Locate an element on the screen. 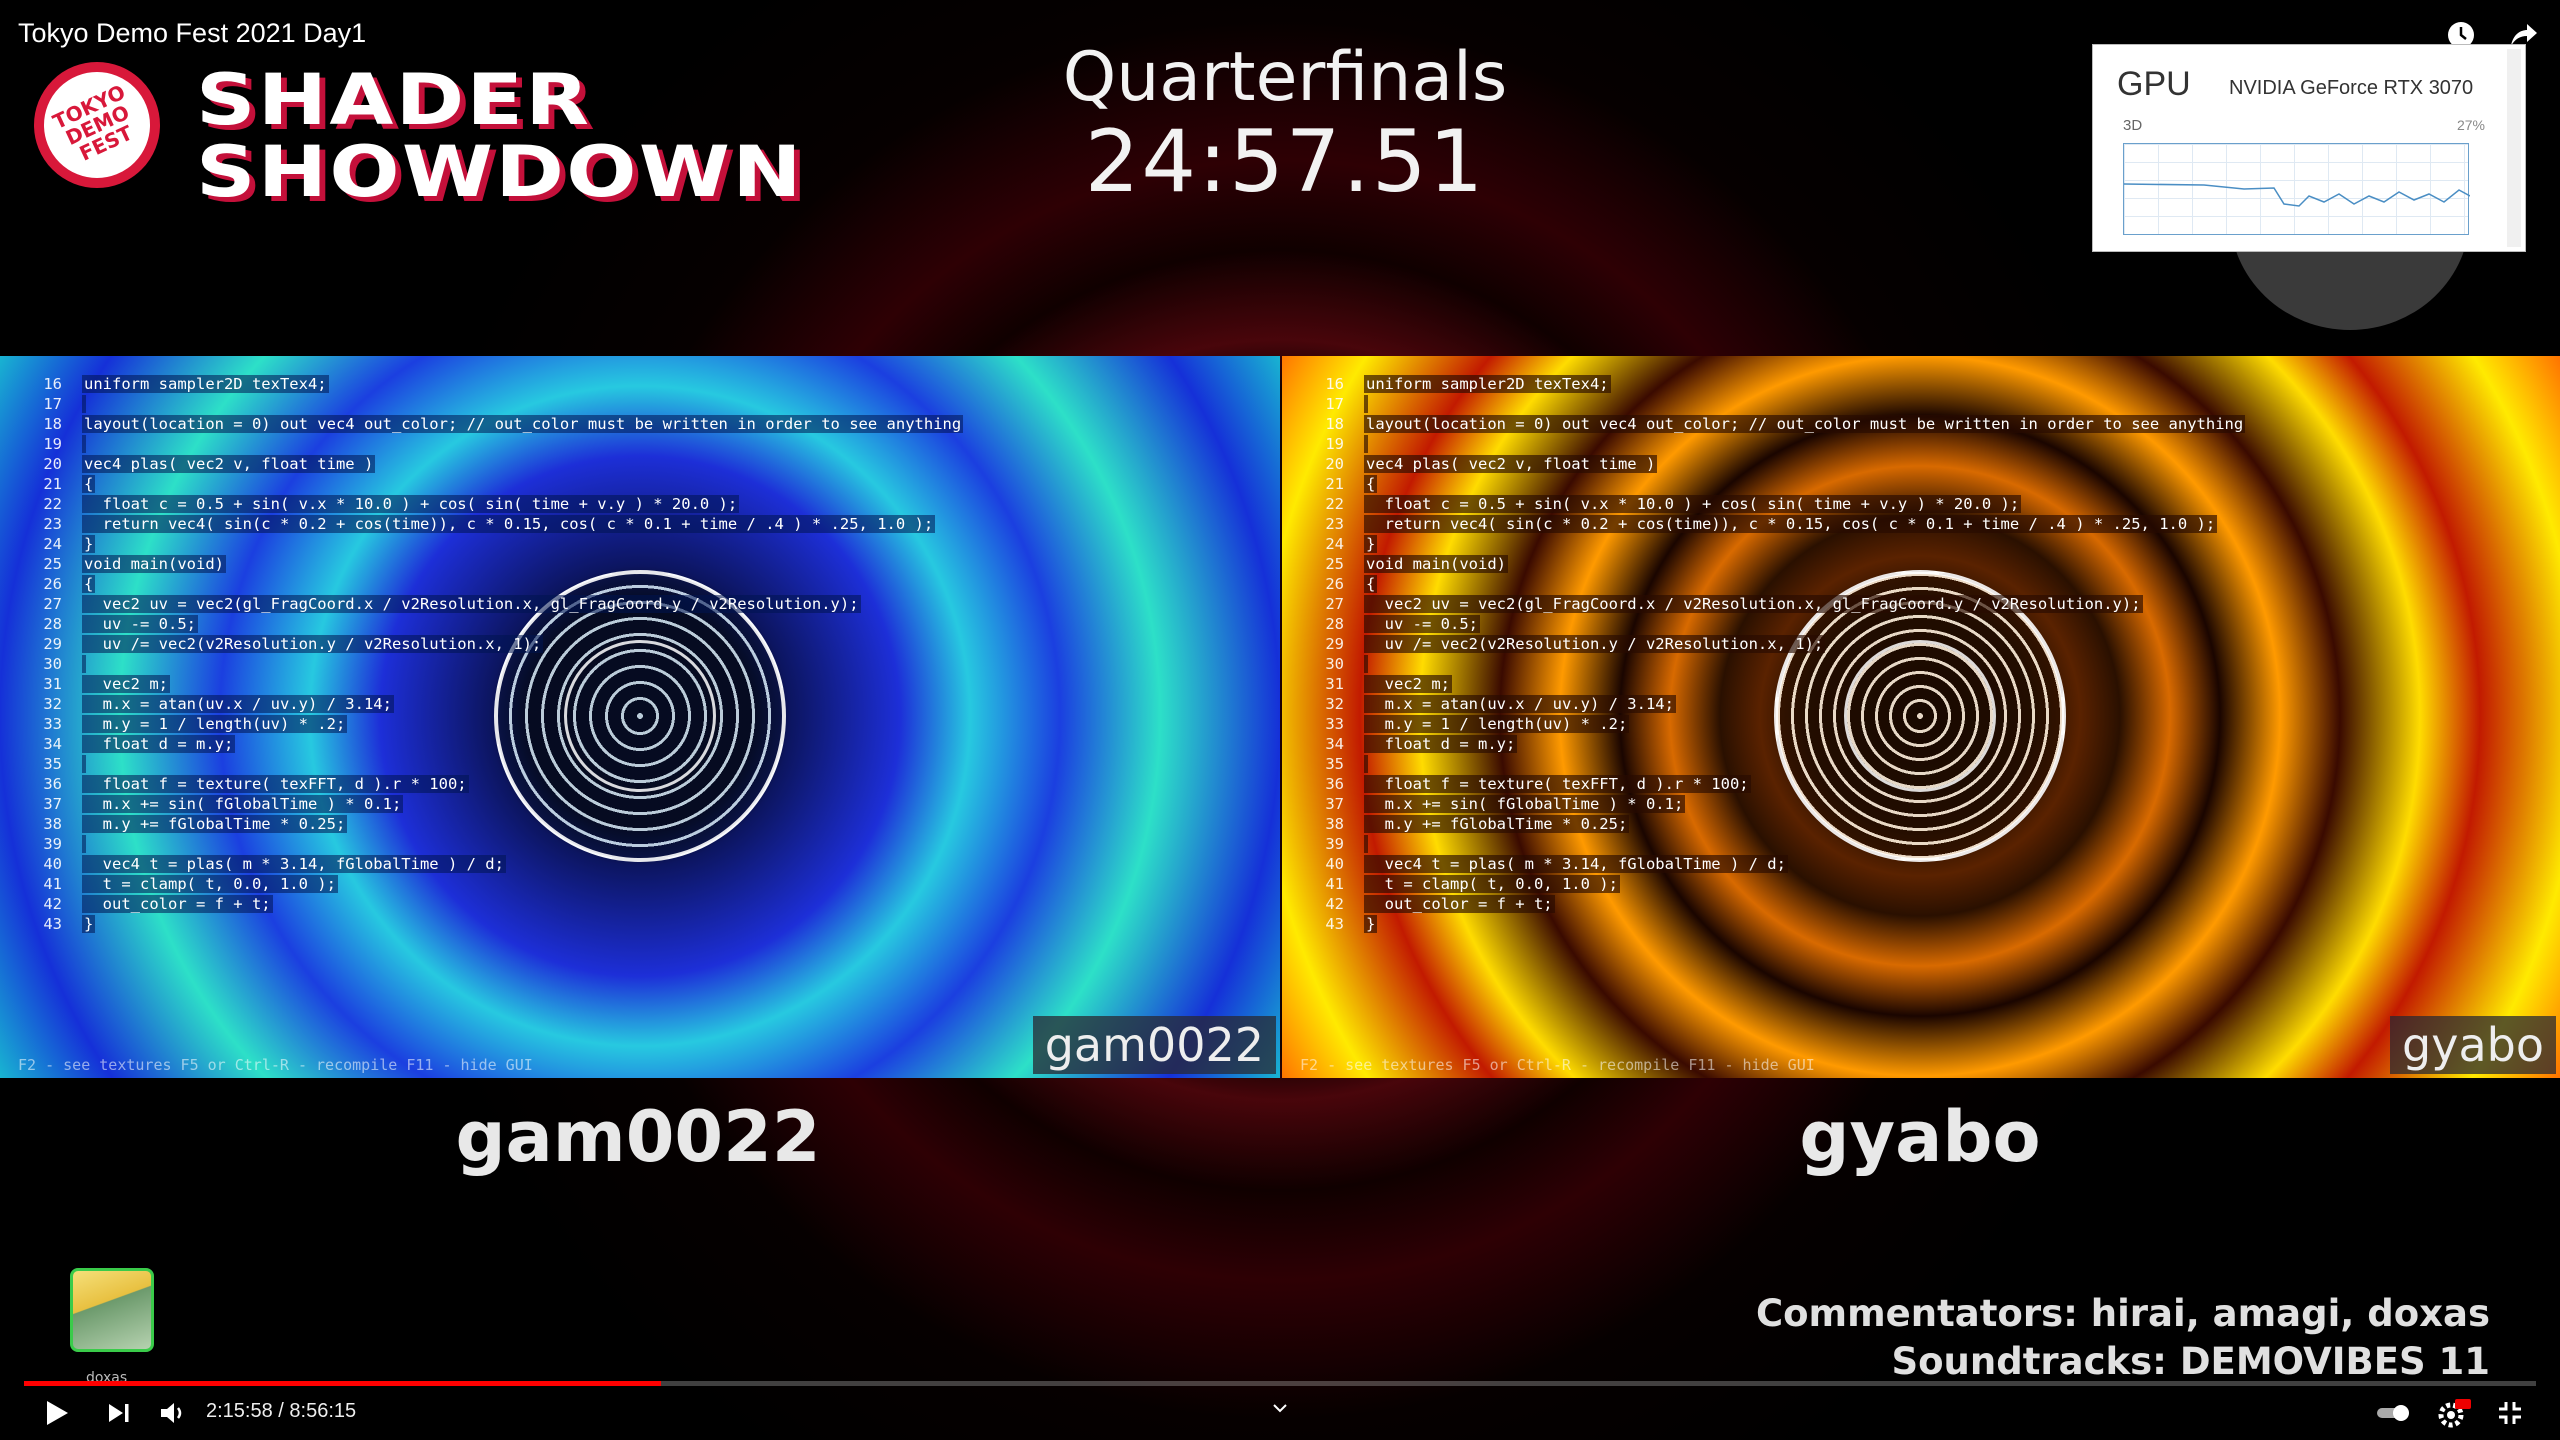 This screenshot has height=1440, width=2560. volume-button is located at coordinates (173, 1413).